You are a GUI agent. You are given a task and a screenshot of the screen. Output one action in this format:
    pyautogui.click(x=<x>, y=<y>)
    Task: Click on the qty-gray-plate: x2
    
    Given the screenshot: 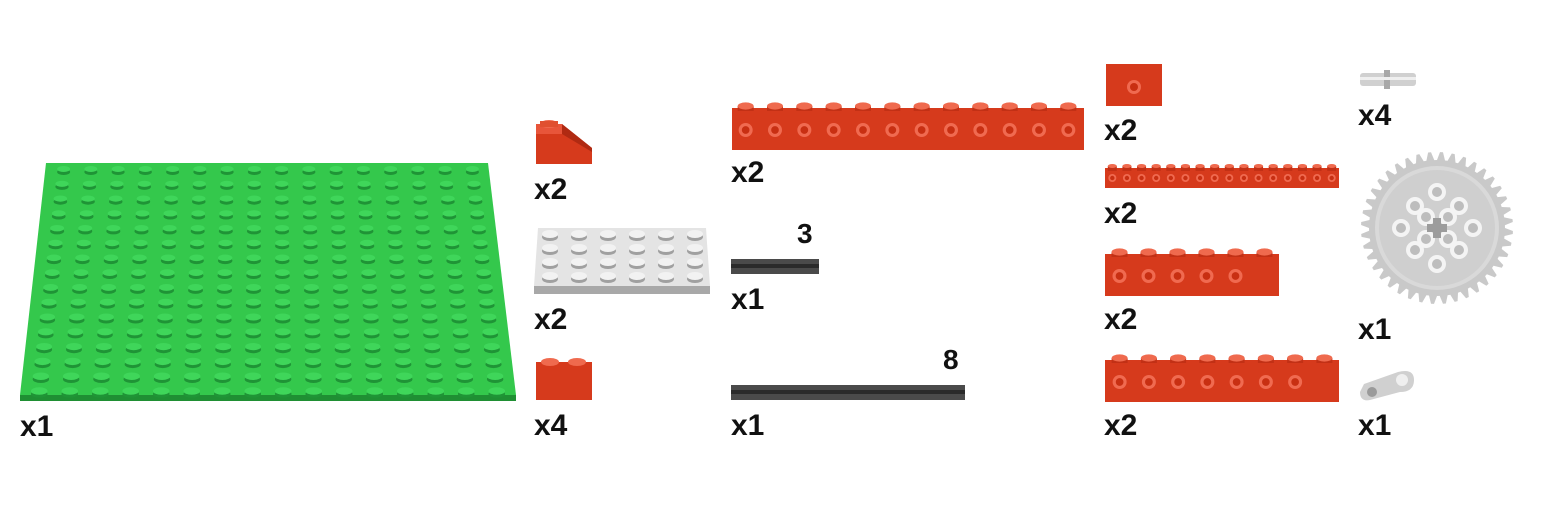 What is the action you would take?
    pyautogui.click(x=551, y=319)
    